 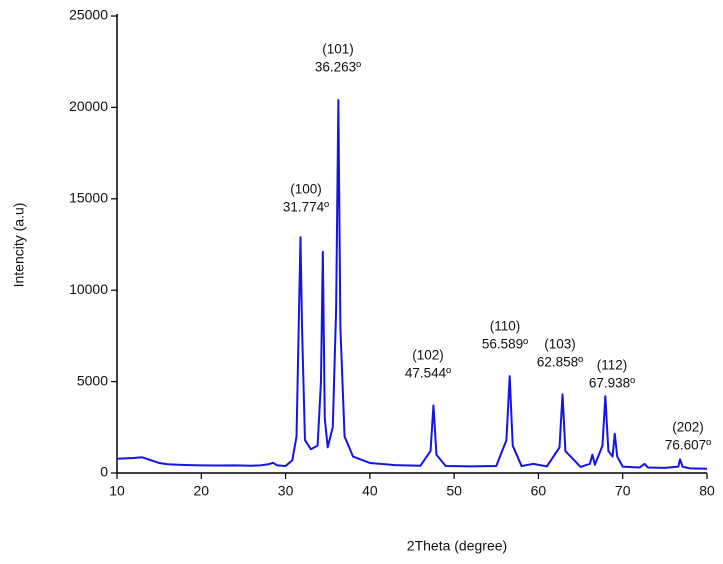 What do you see at coordinates (19, 245) in the screenshot?
I see `y-axis-title: Intencity (a.u)` at bounding box center [19, 245].